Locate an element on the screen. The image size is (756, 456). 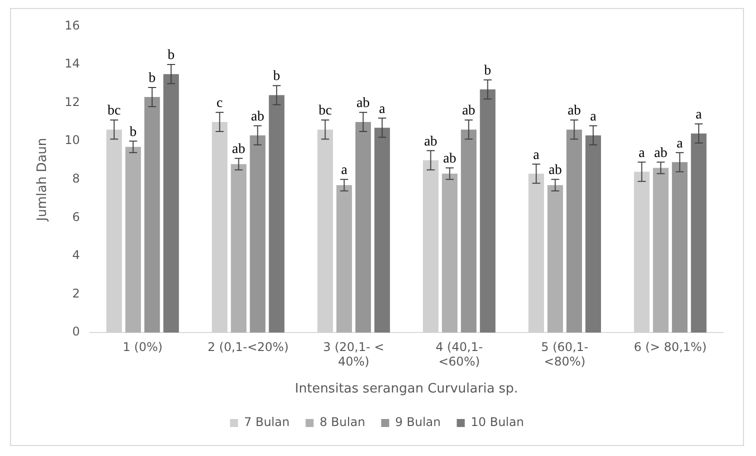
y-tick-label: 8 is located at coordinates (76, 179).